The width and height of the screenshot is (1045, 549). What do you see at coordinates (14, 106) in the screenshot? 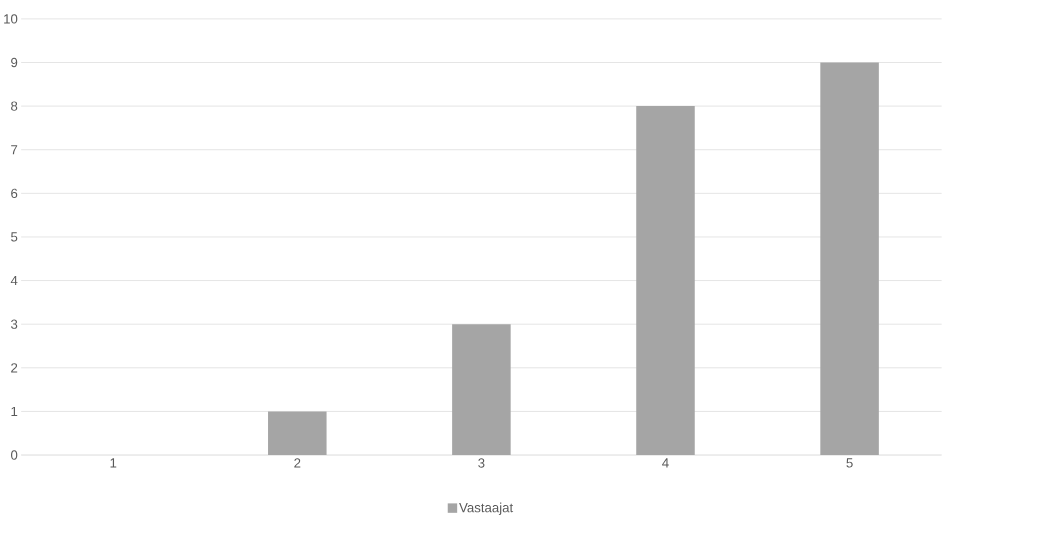
I see `y-tick-label: 8` at bounding box center [14, 106].